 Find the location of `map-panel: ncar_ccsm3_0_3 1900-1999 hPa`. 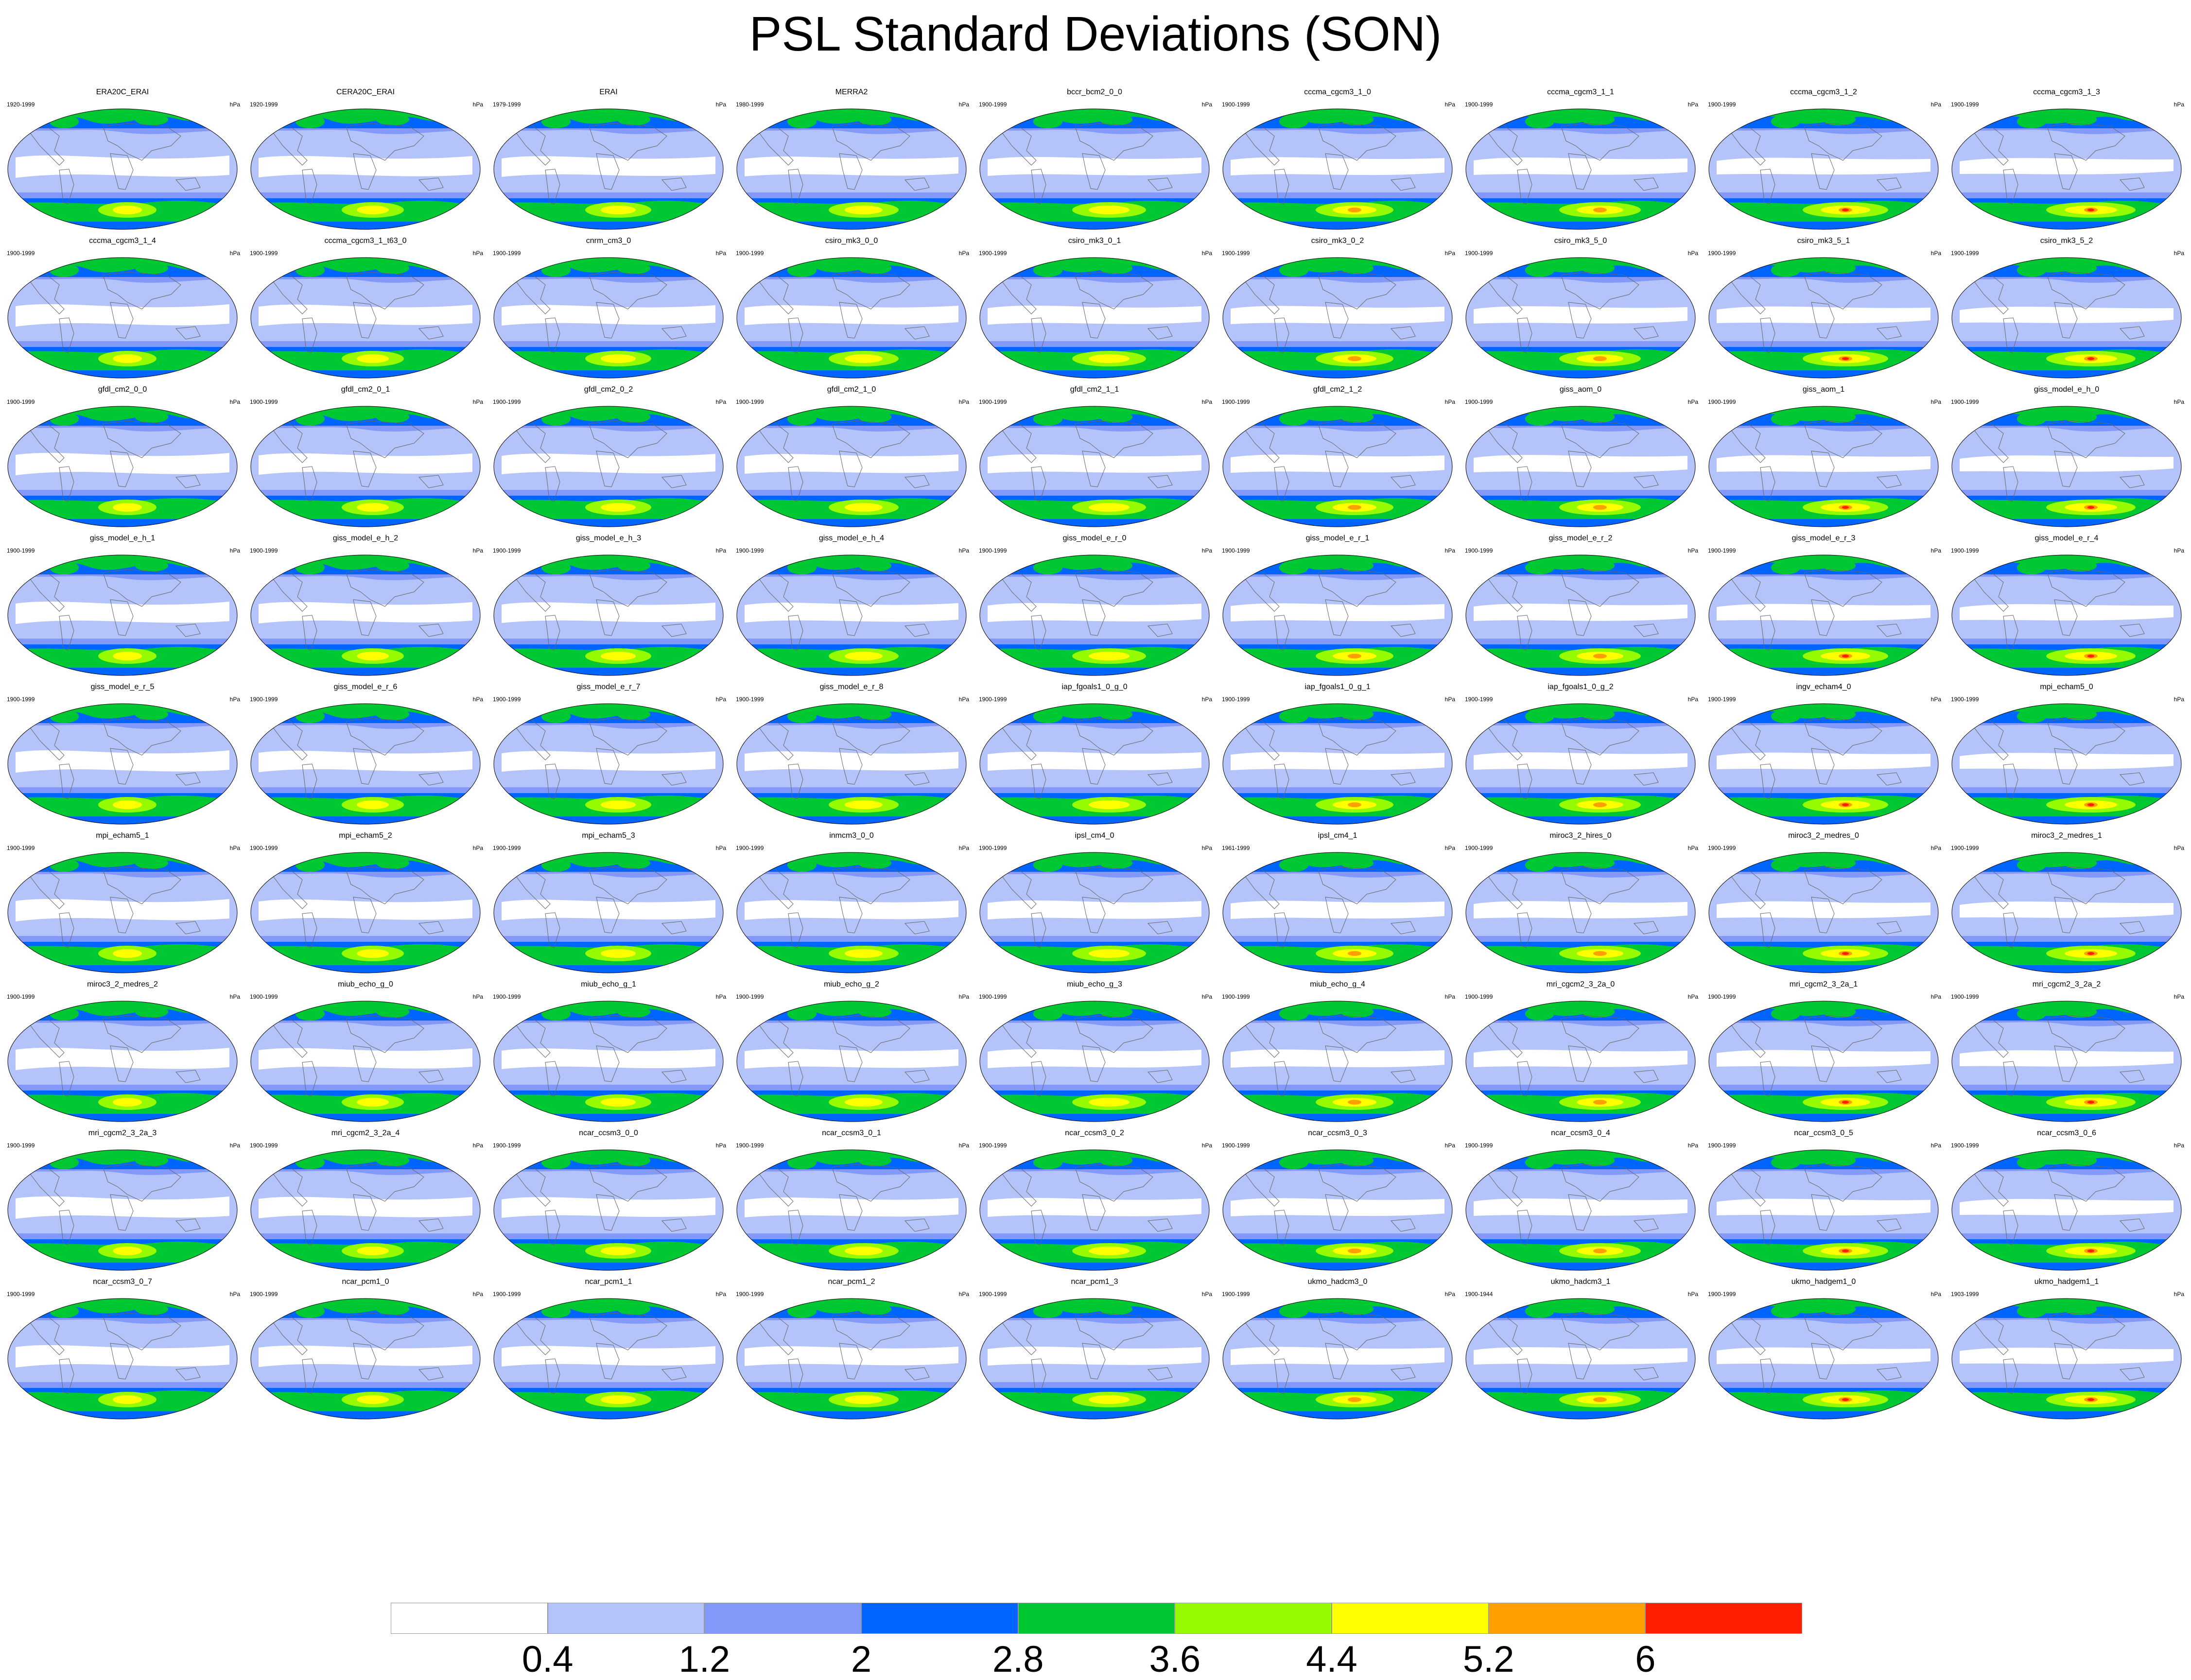

map-panel: ncar_ccsm3_0_3 1900-1999 hPa is located at coordinates (1337, 1202).